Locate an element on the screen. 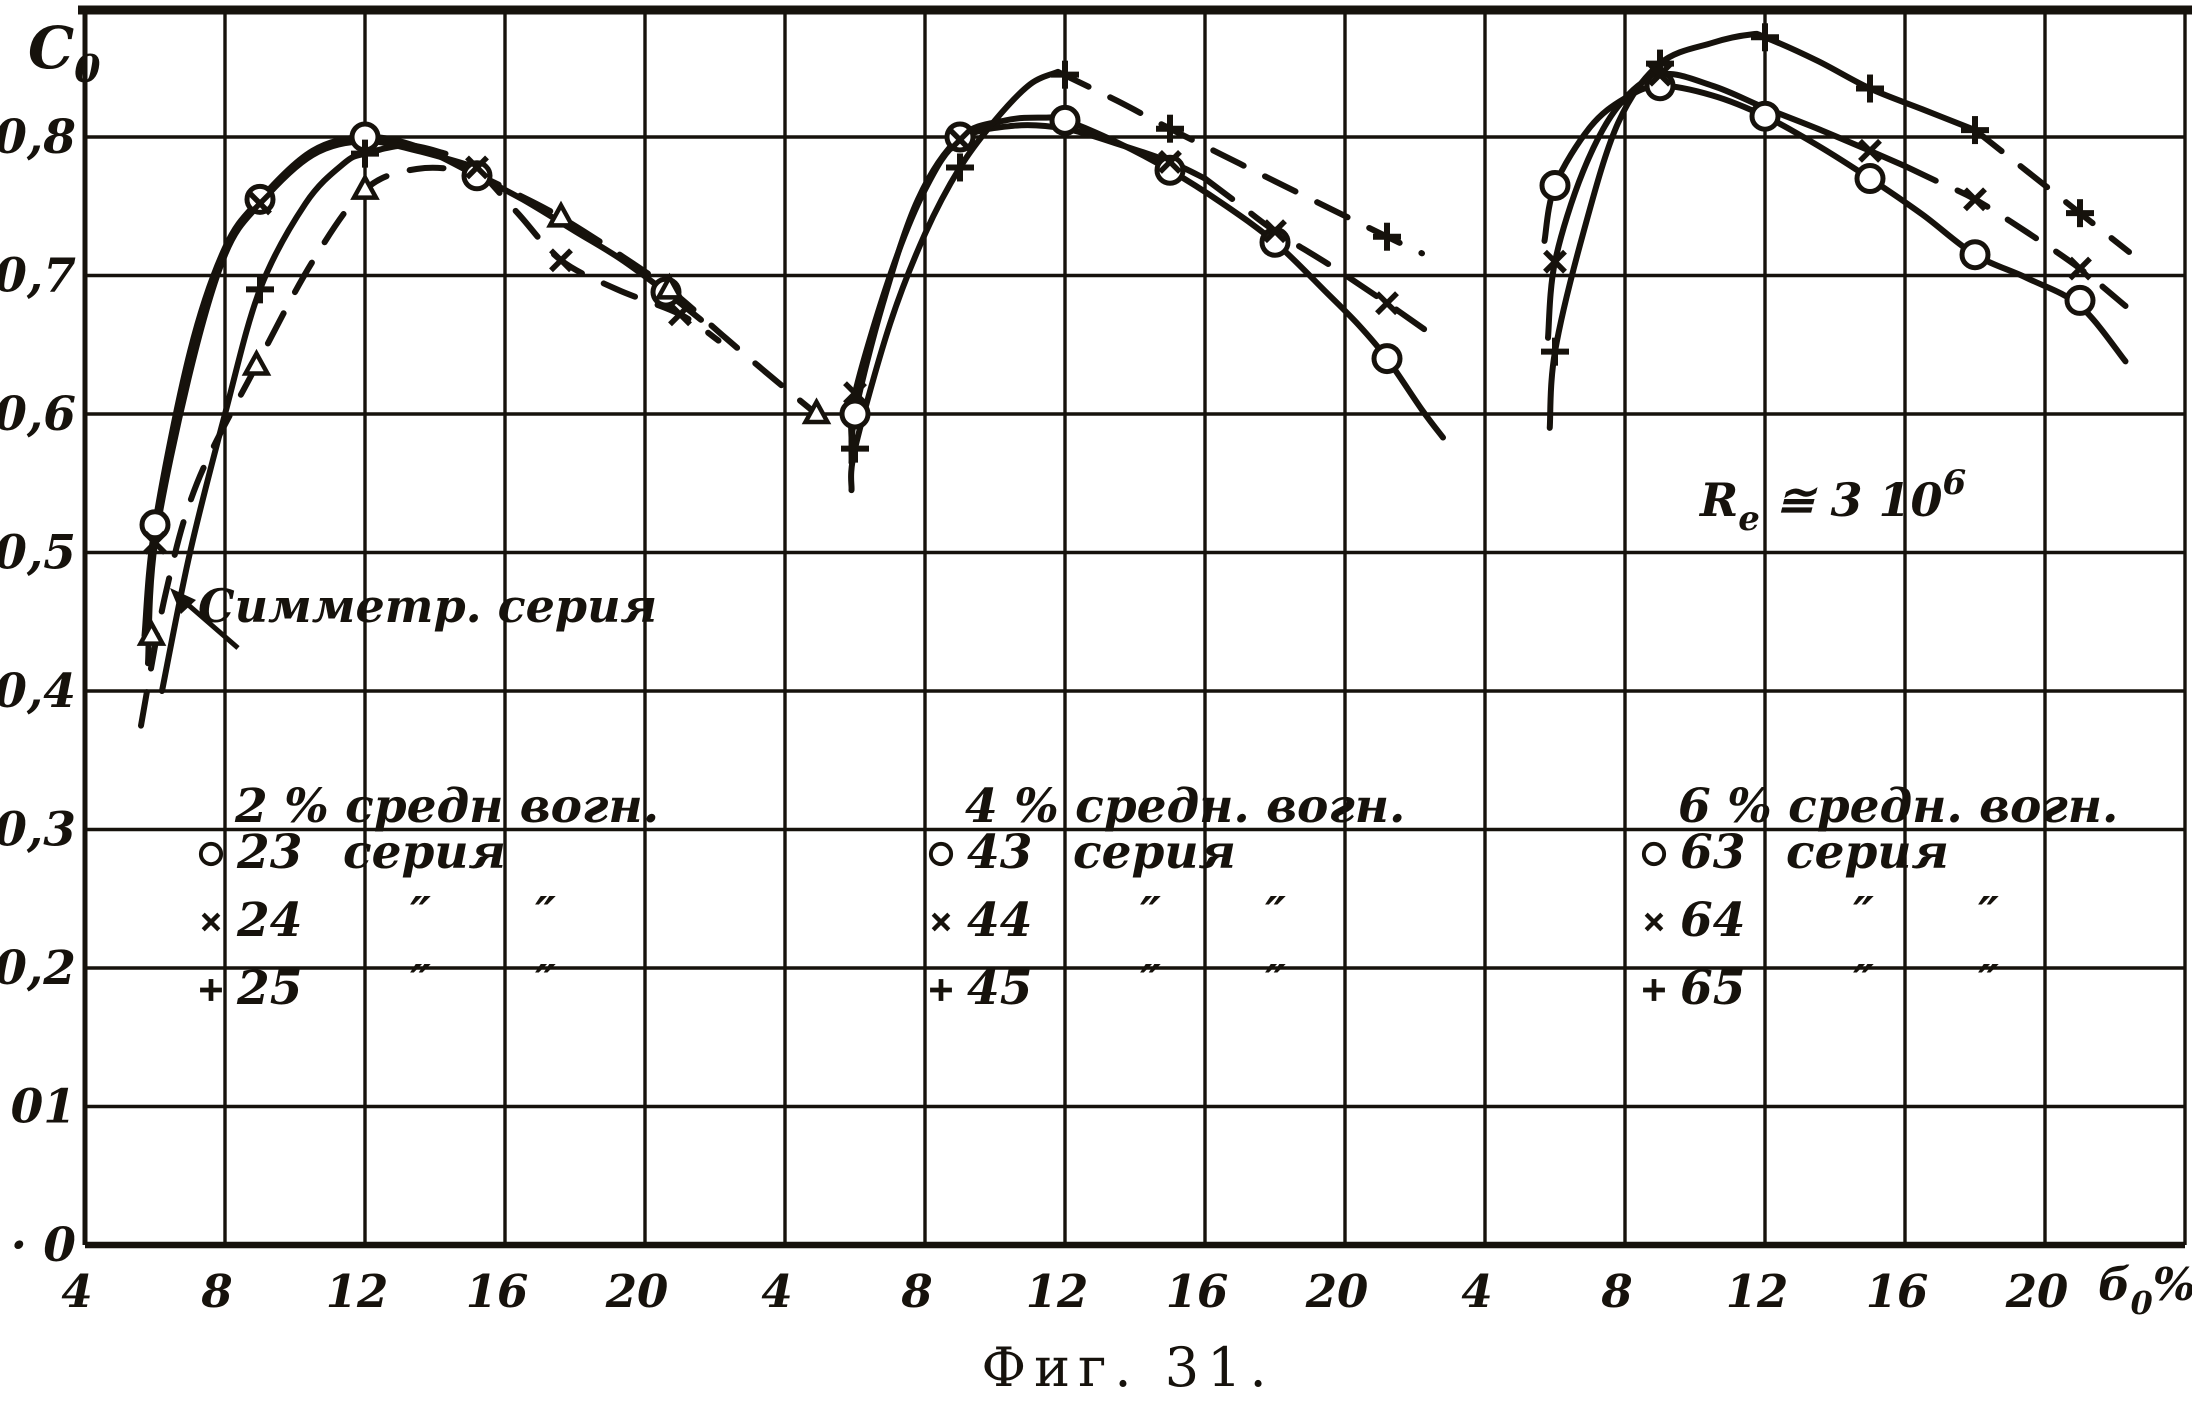 The image size is (2192, 1402). curve-symmetric-series is located at coordinates (479, 446).